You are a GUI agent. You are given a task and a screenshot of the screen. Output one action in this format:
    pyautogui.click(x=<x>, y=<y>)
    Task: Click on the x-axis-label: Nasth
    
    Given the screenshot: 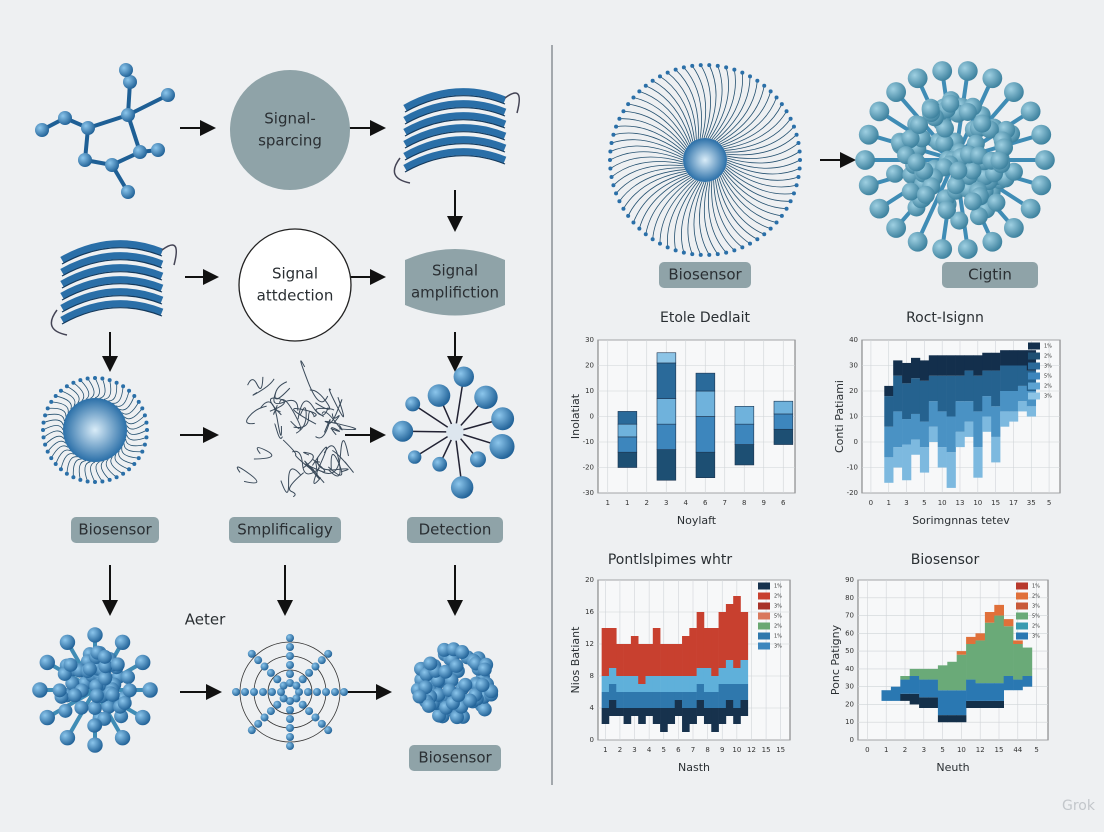 What is the action you would take?
    pyautogui.click(x=694, y=767)
    